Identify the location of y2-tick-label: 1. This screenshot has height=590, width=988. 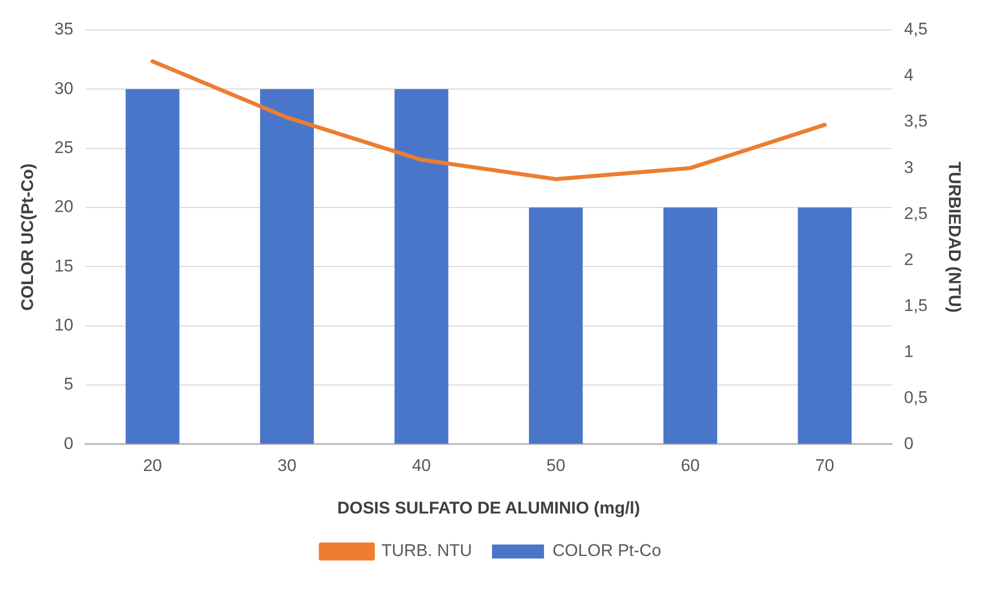
(909, 351).